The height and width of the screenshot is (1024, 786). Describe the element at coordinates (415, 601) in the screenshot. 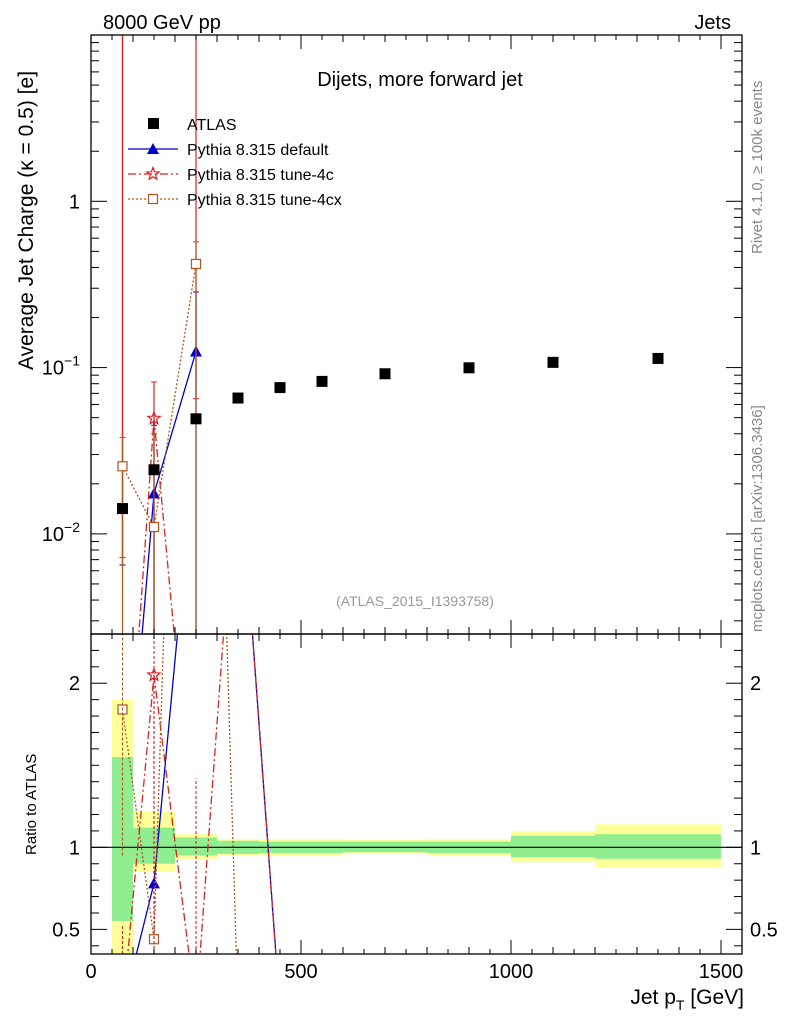

I see `analysis-watermark: (ATLAS_2015_I1393758)` at that location.